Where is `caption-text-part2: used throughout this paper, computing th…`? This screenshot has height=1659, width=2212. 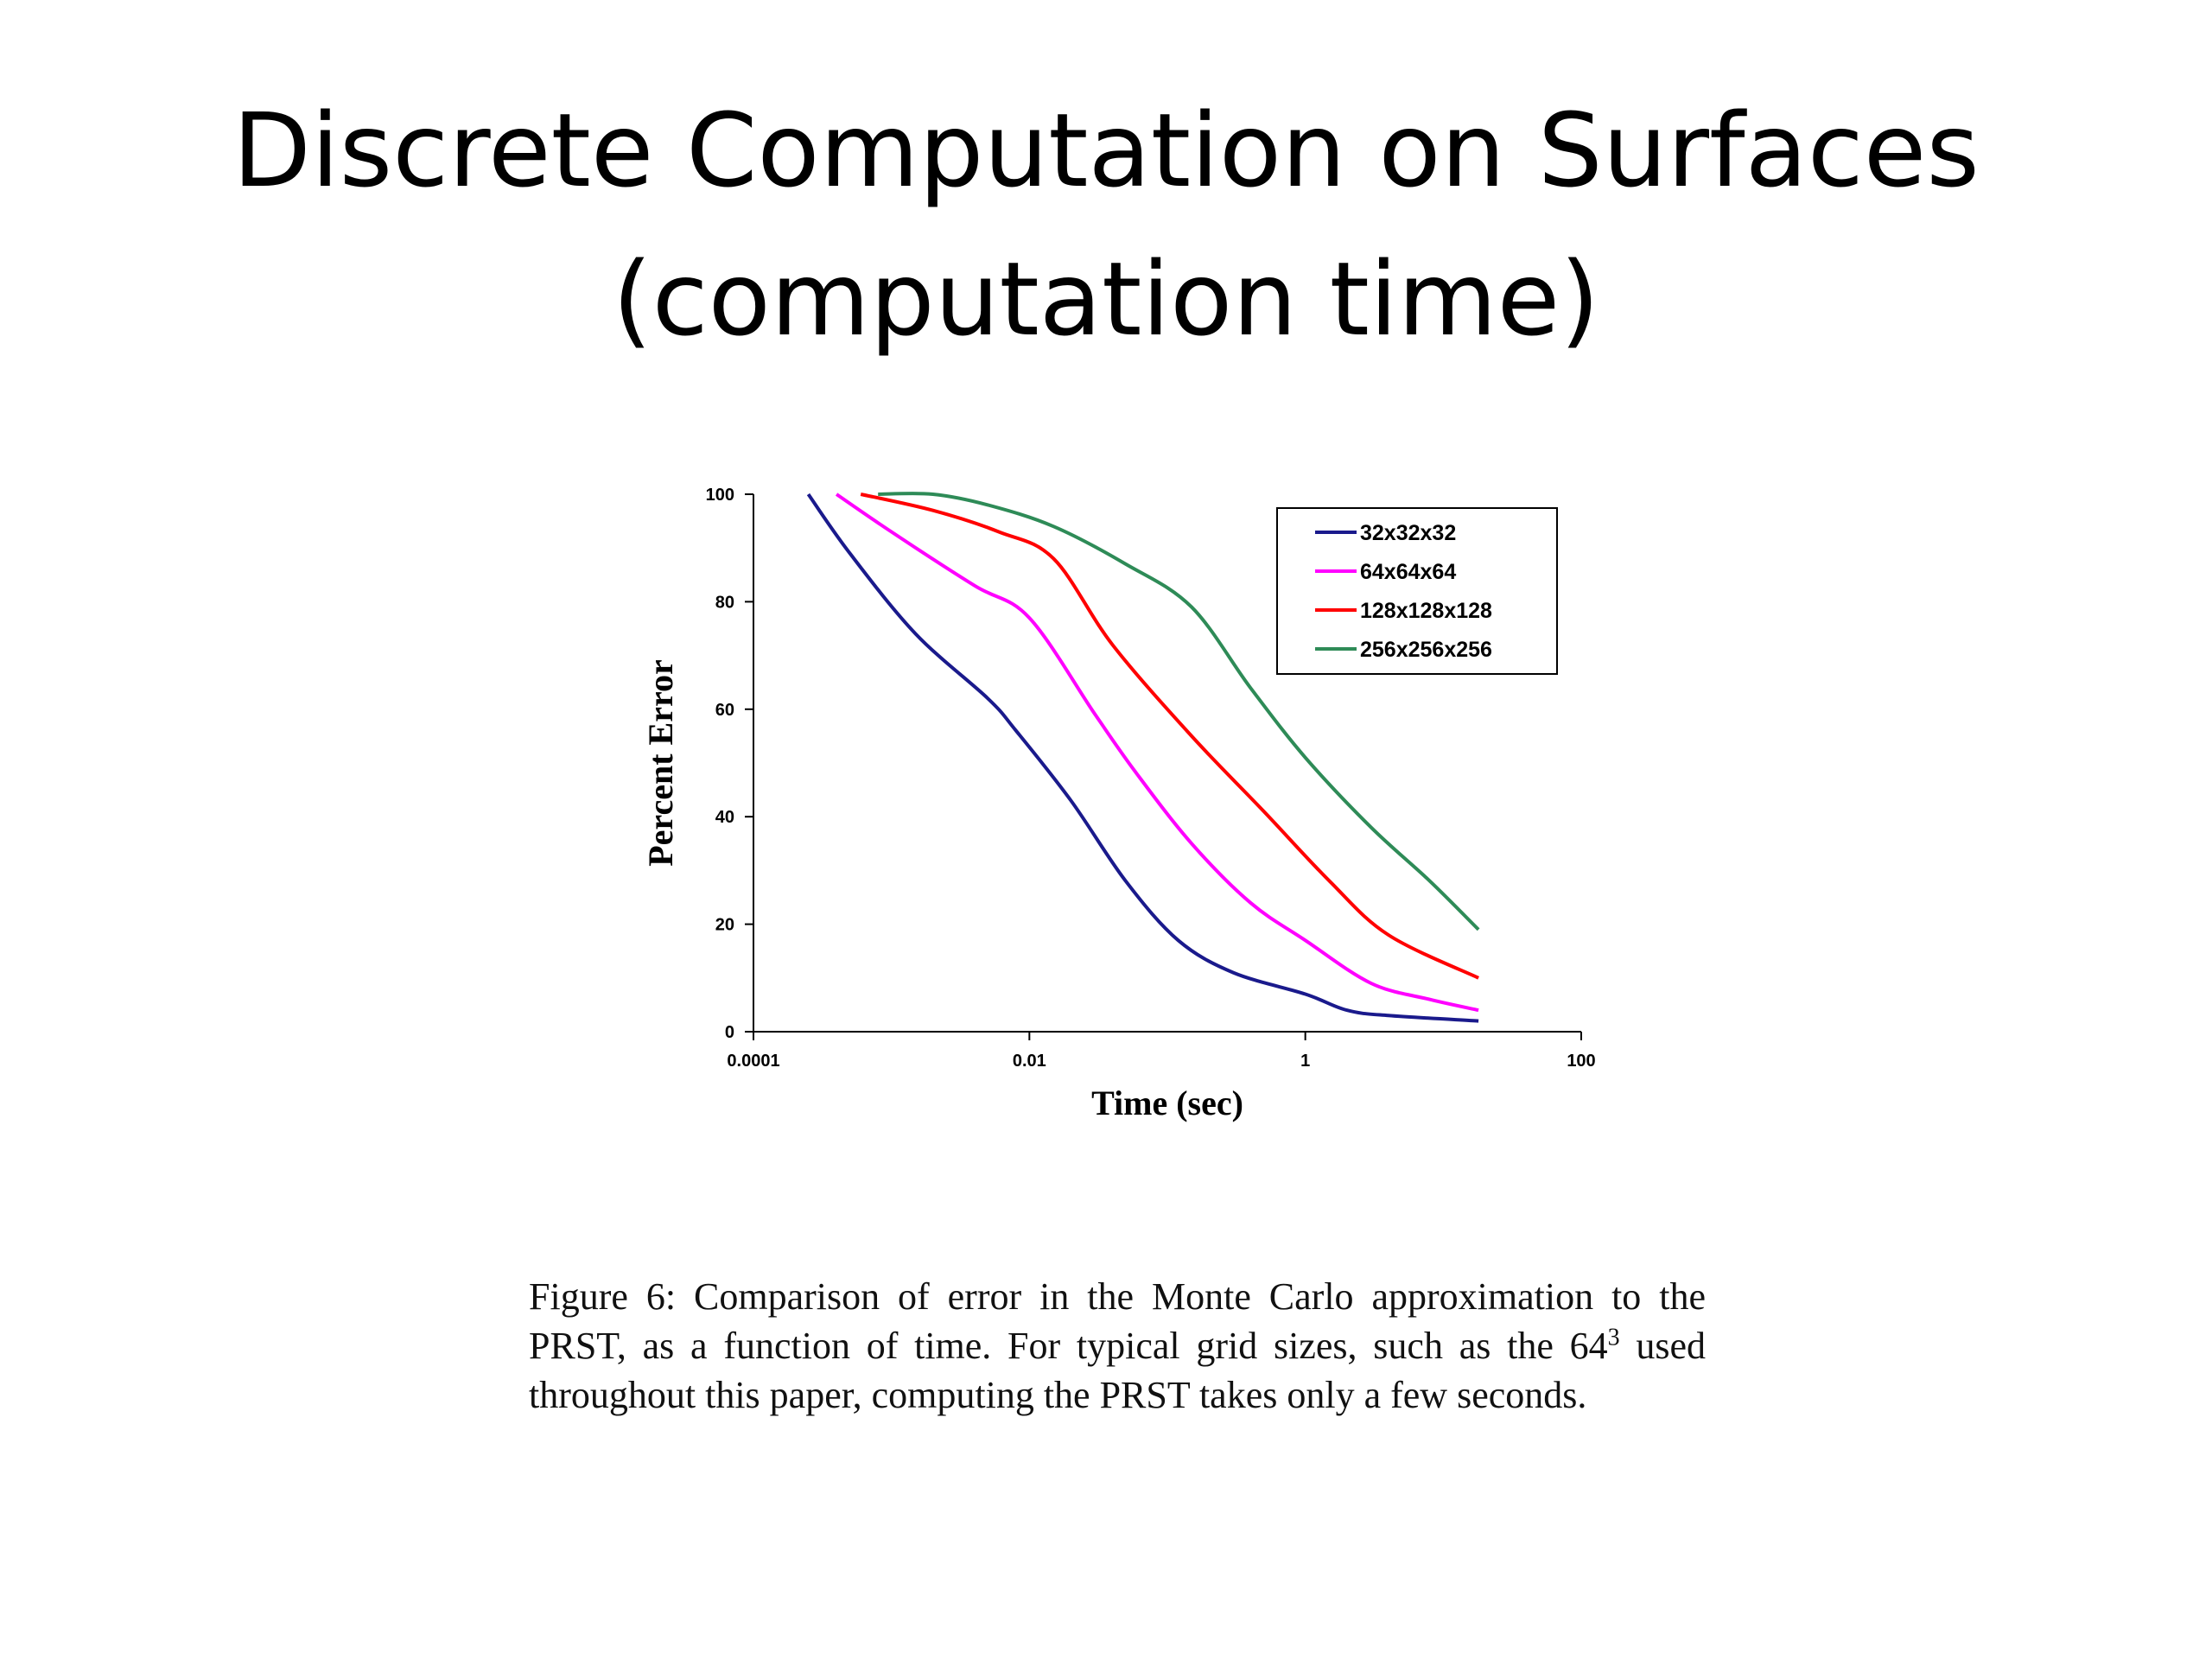 caption-text-part2: used throughout this paper, computing th… is located at coordinates (1118, 1370).